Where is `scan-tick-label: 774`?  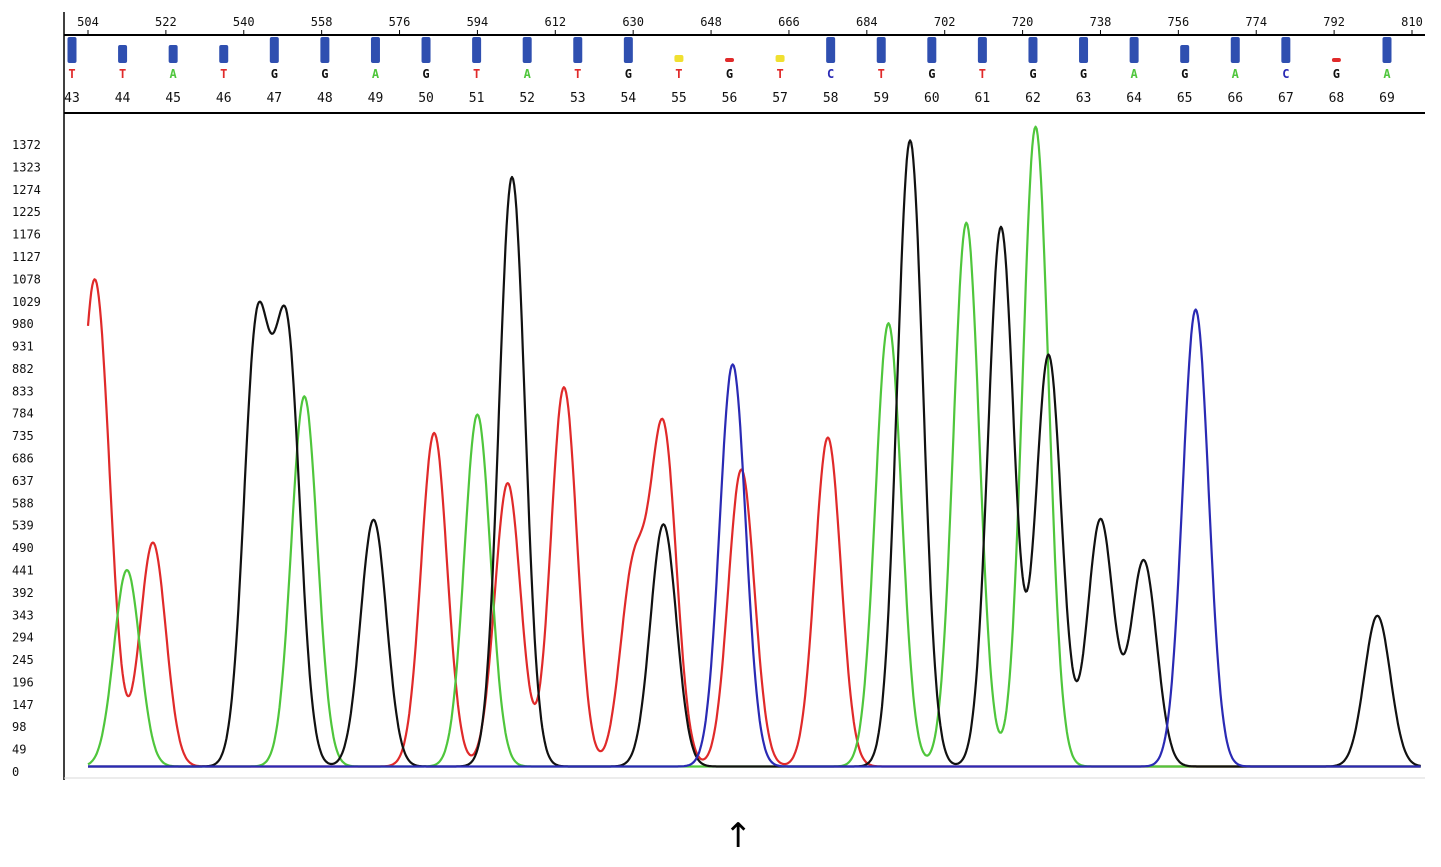
scan-tick-label: 774 is located at coordinates (1256, 22).